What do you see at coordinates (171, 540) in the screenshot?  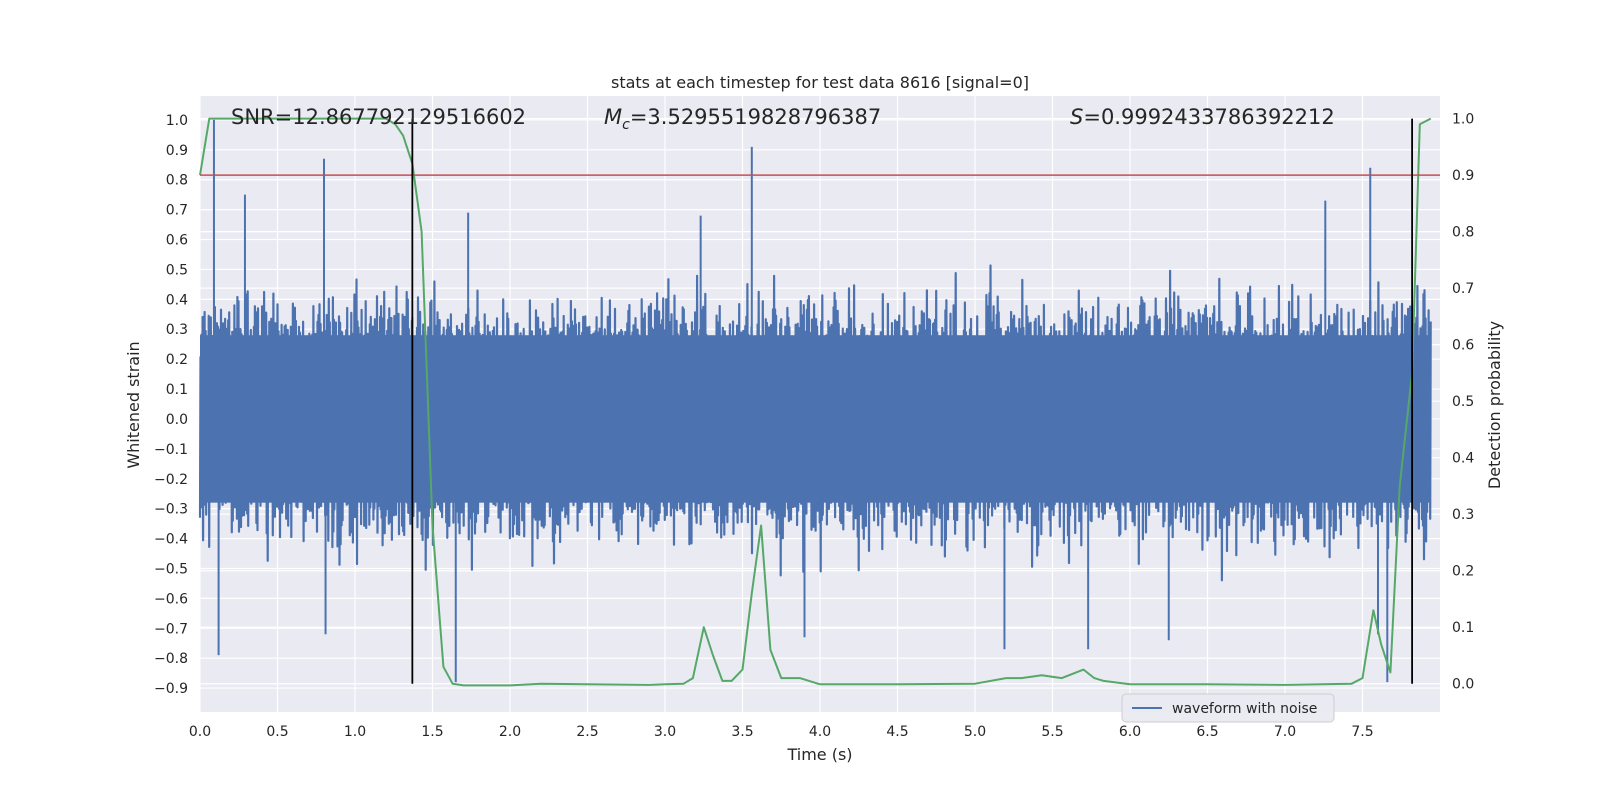 I see `y-left-tick-label: −0.4` at bounding box center [171, 540].